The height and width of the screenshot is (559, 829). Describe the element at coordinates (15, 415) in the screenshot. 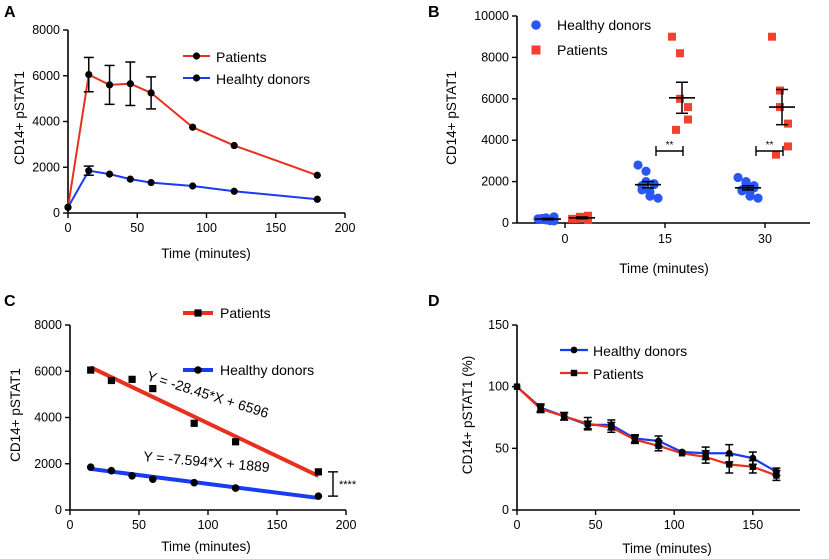

I see `y-axis-label: CD14+ pSTAT1` at that location.